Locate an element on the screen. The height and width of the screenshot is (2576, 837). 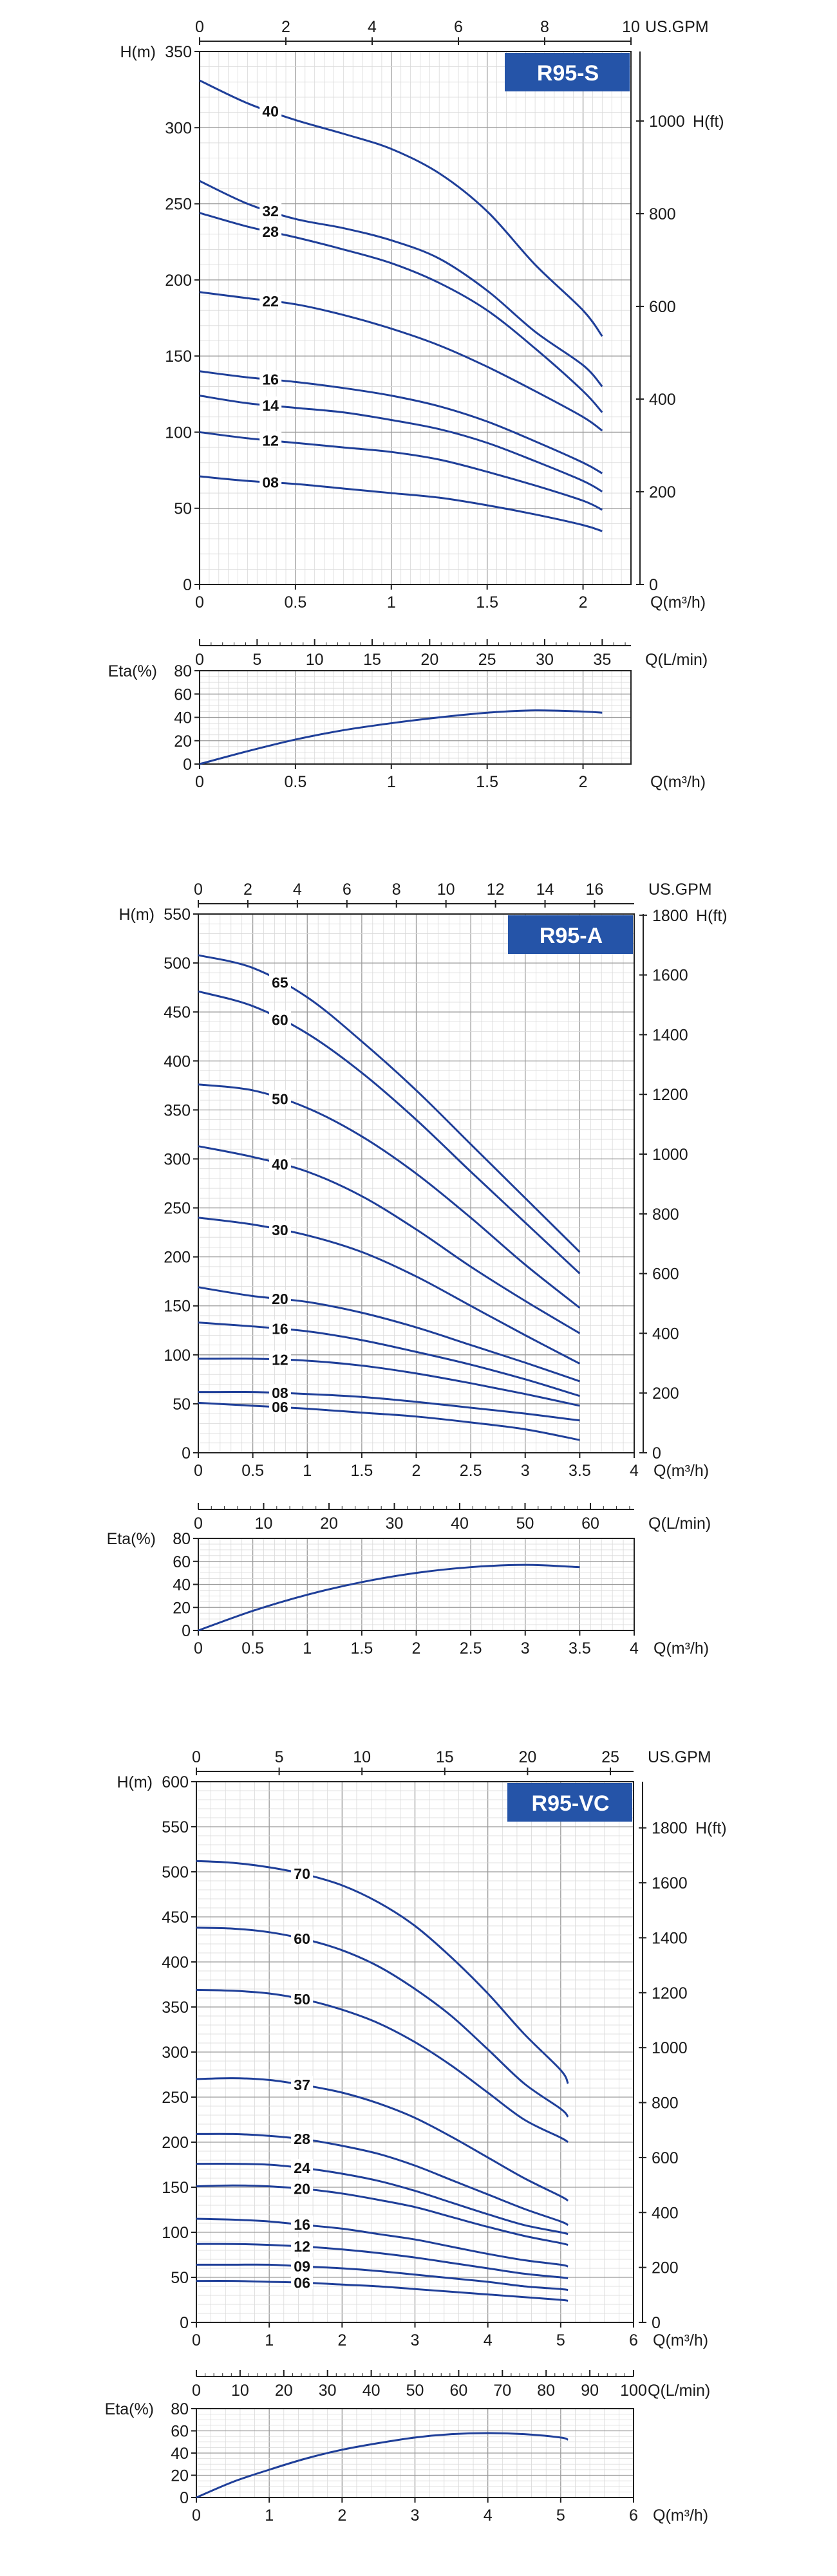
lmin-tick-label: 0 is located at coordinates (199, 660).